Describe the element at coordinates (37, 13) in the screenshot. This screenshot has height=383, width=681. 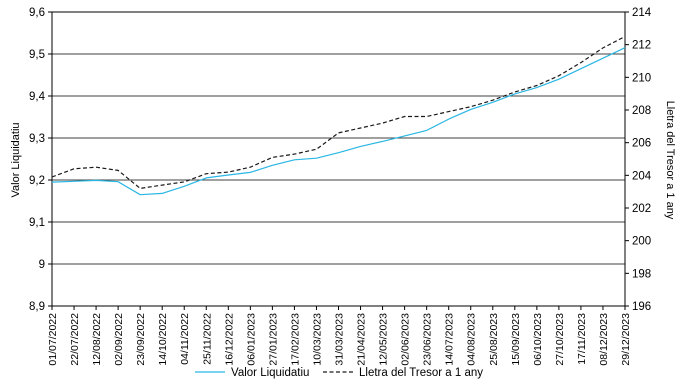
I see `left-tick-label: 9,6` at that location.